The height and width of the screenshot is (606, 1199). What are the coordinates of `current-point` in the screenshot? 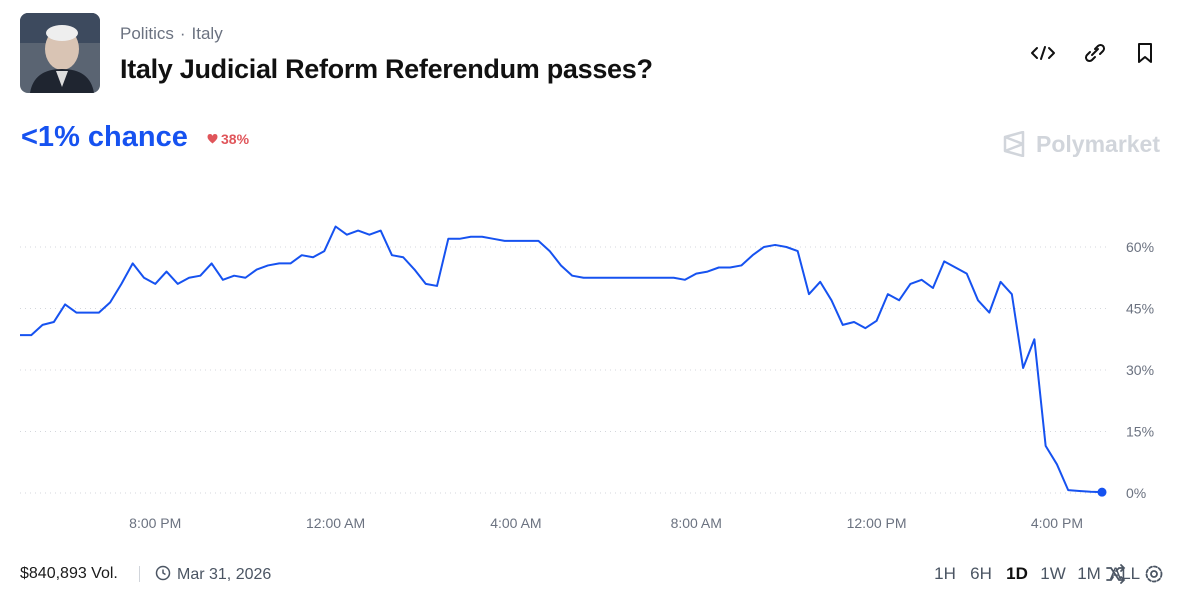 It's located at (1102, 492).